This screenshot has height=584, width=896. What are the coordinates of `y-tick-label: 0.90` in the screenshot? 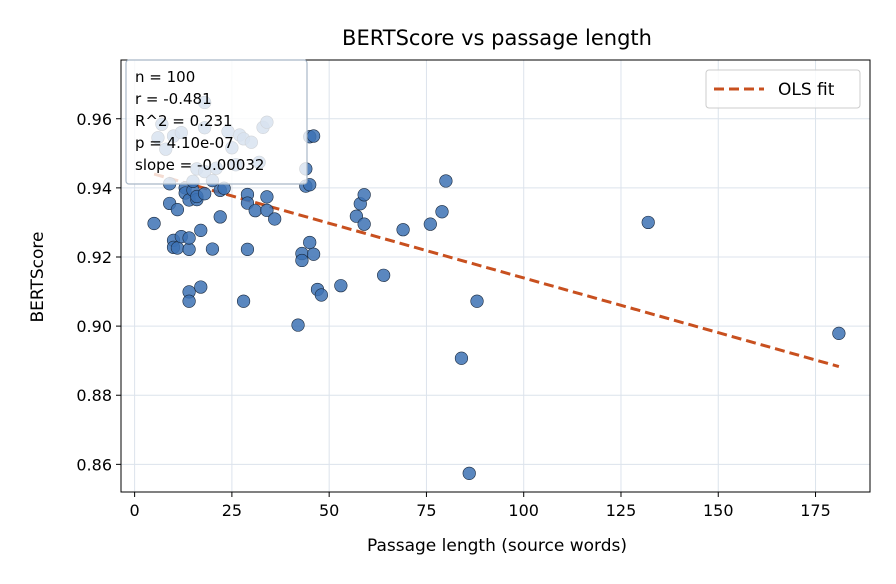 It's located at (94, 326).